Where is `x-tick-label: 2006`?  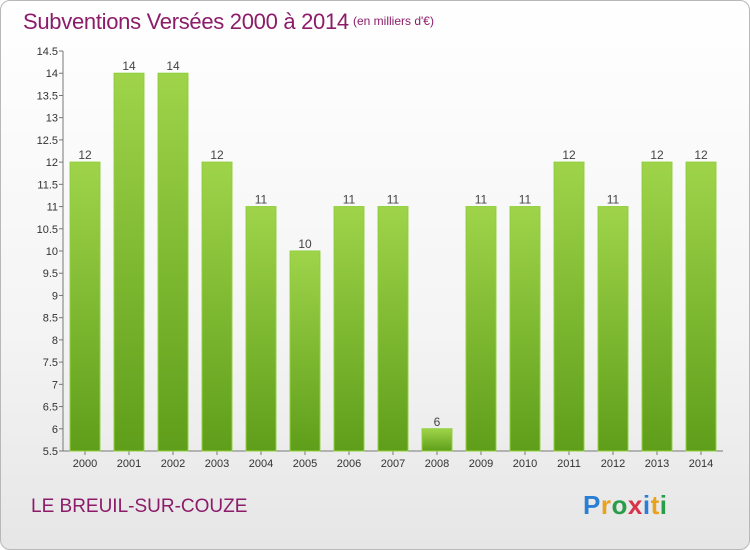 x-tick-label: 2006 is located at coordinates (349, 464).